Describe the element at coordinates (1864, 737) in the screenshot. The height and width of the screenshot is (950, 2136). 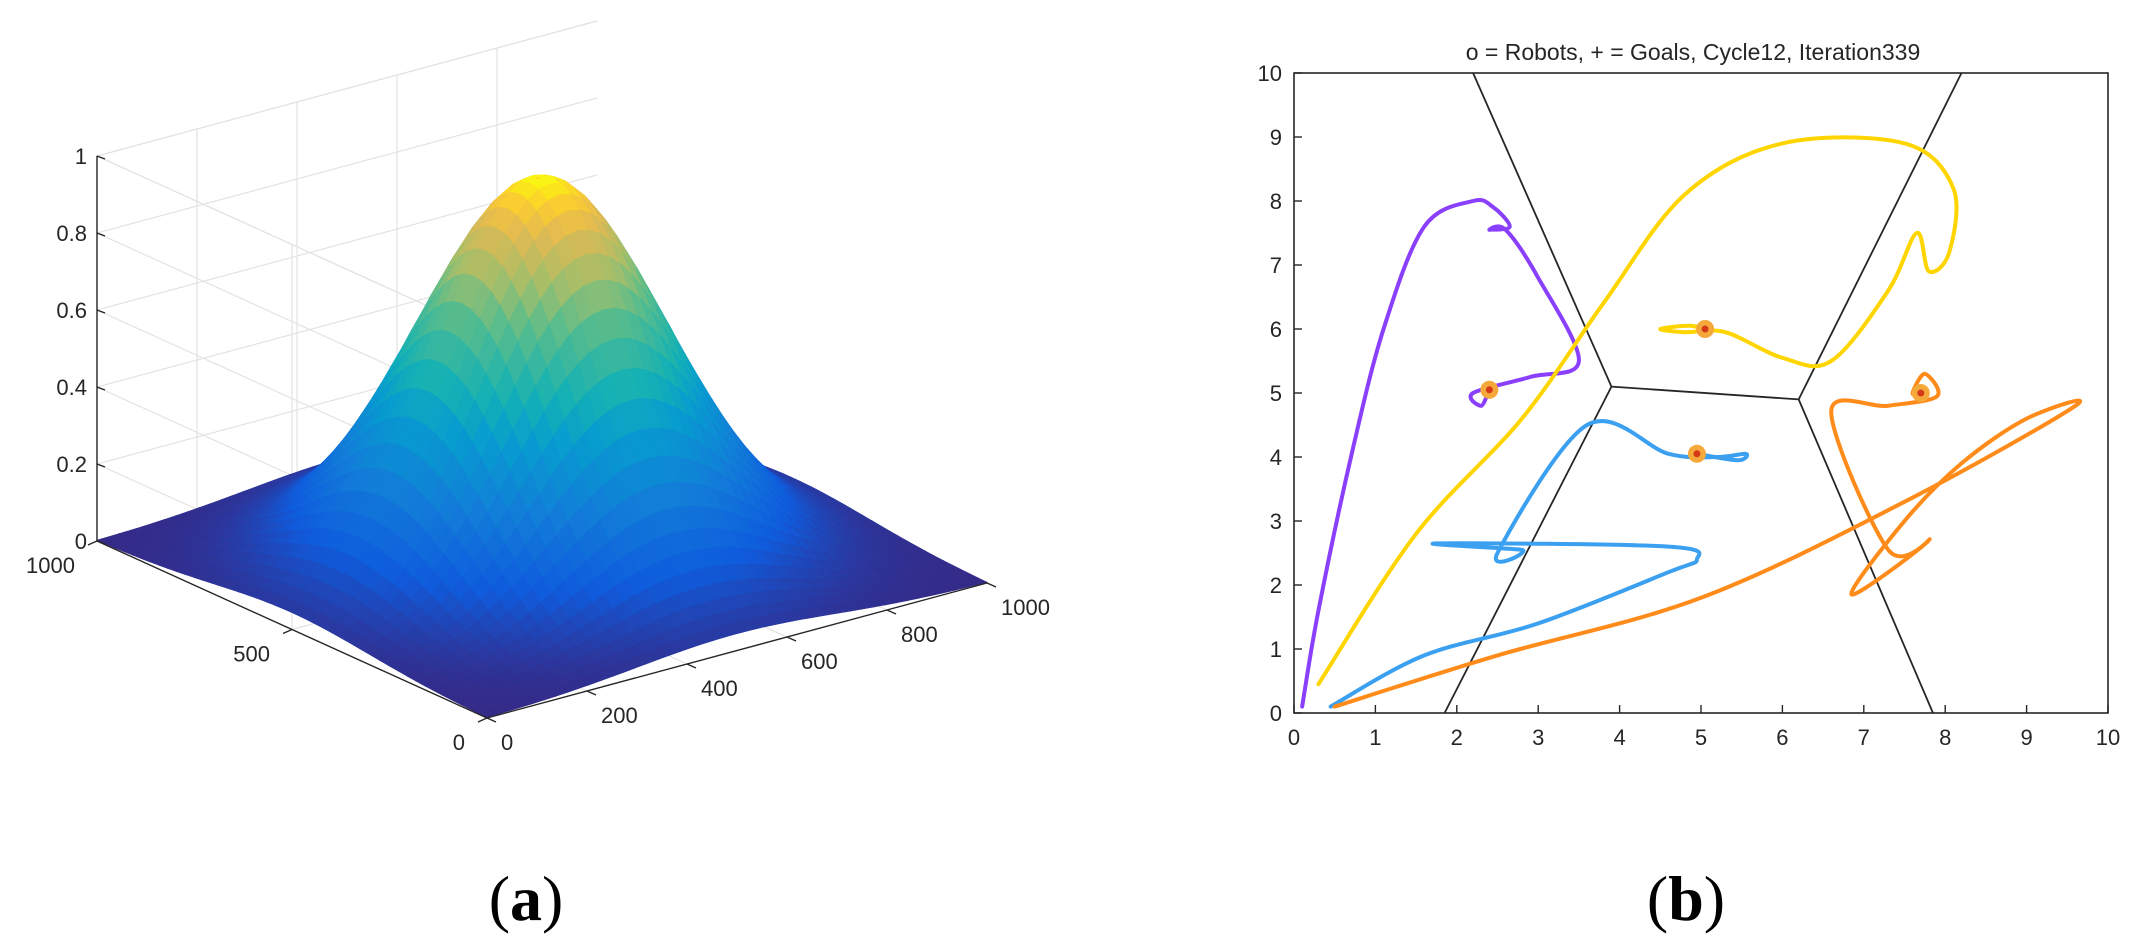
I see `x-tick-label: 7` at that location.